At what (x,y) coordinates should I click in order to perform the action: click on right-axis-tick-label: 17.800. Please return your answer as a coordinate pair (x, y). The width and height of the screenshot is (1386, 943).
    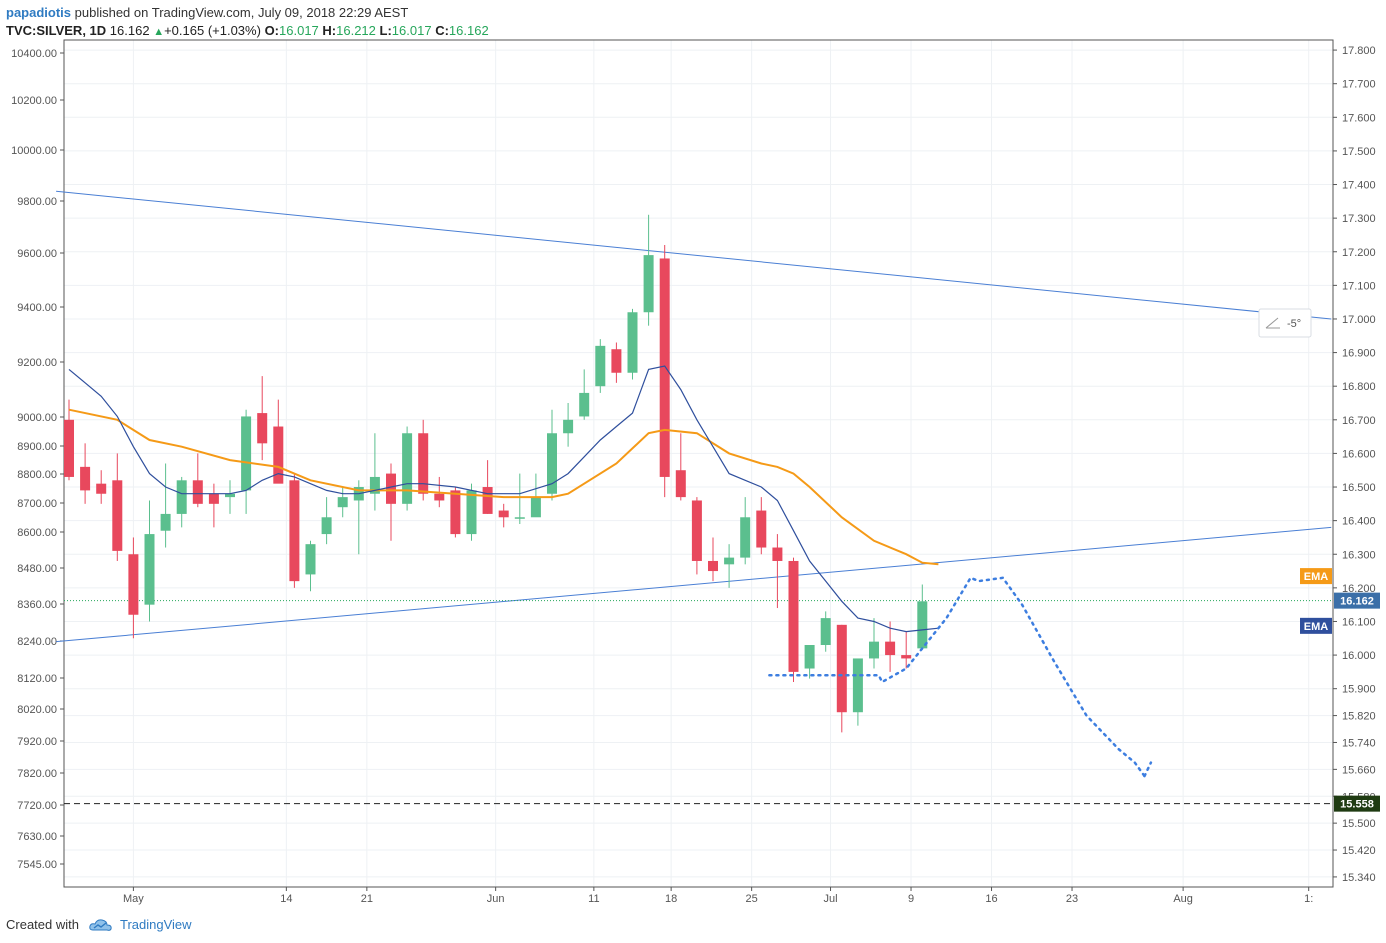
    Looking at the image, I should click on (1359, 51).